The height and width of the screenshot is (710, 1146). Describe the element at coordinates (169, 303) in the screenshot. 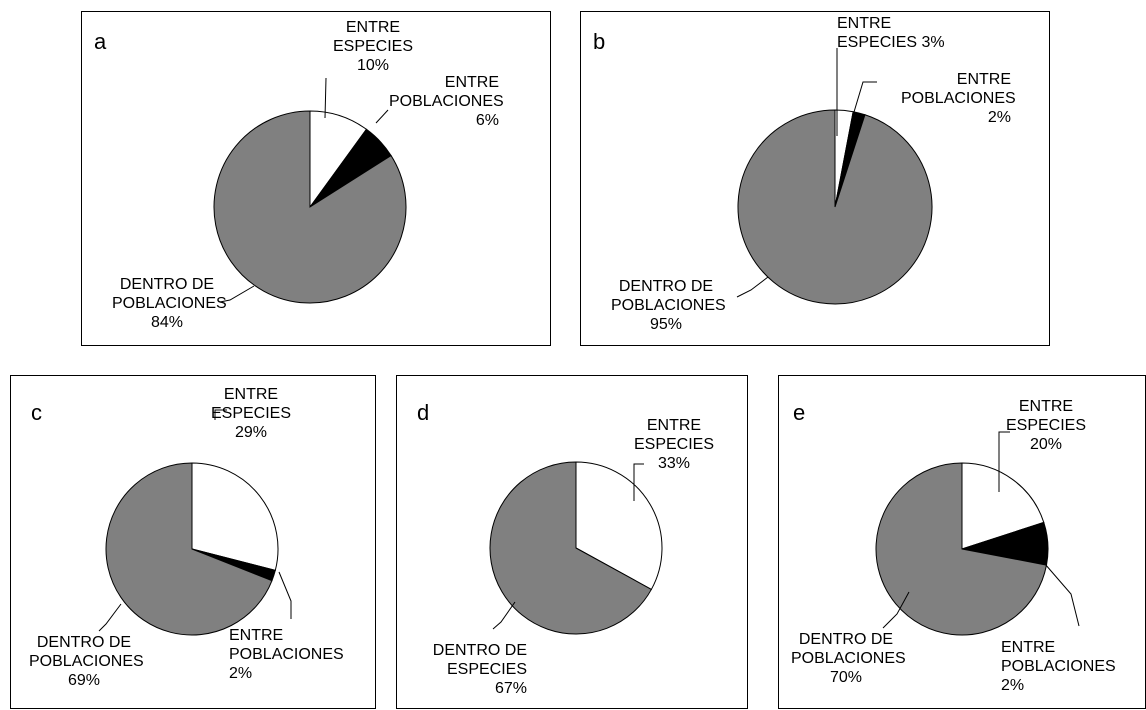

I see `label-dentro-de-poblaciones: DENTRO DE POBLACIONES 84%` at that location.